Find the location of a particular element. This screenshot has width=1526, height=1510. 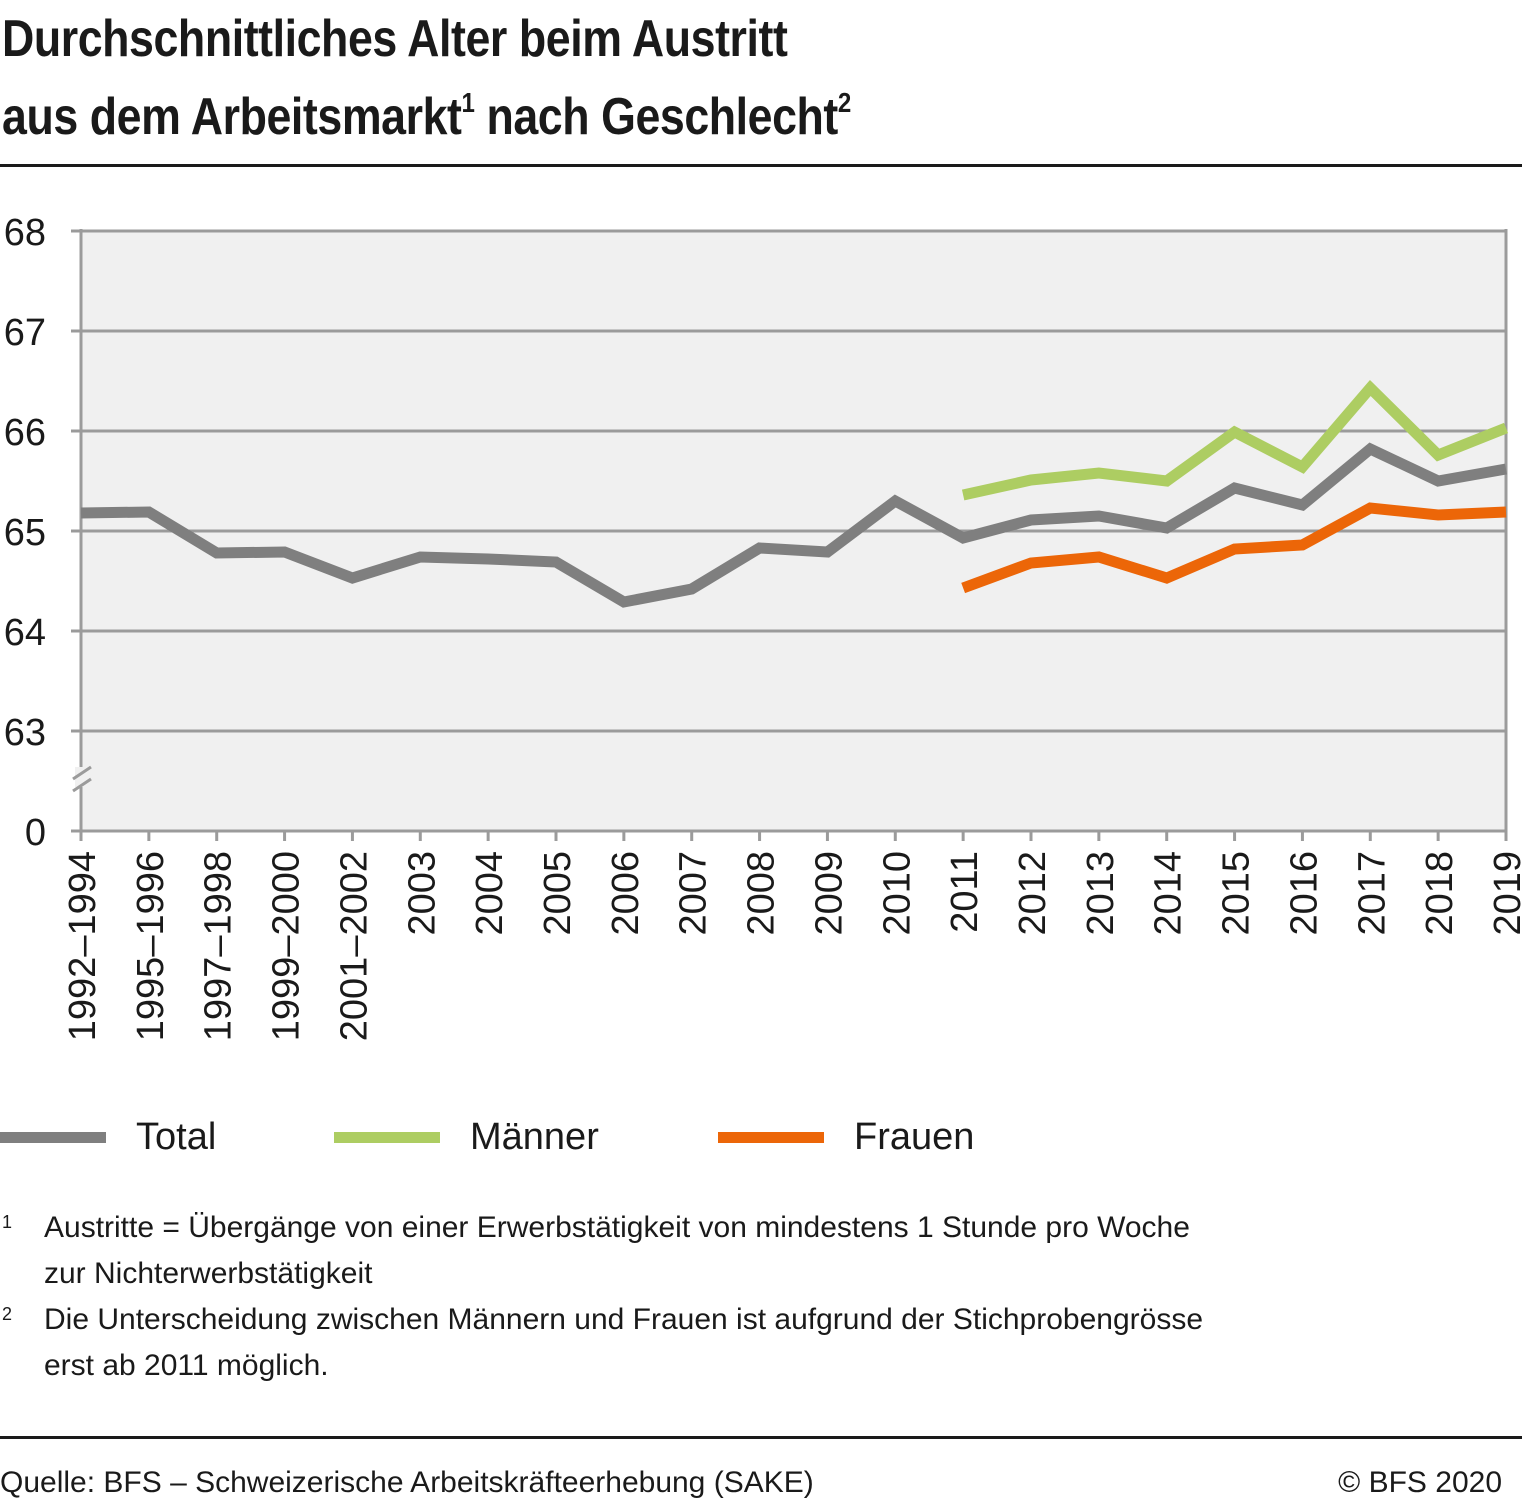

x-tick-label: 2008 is located at coordinates (762, 893).